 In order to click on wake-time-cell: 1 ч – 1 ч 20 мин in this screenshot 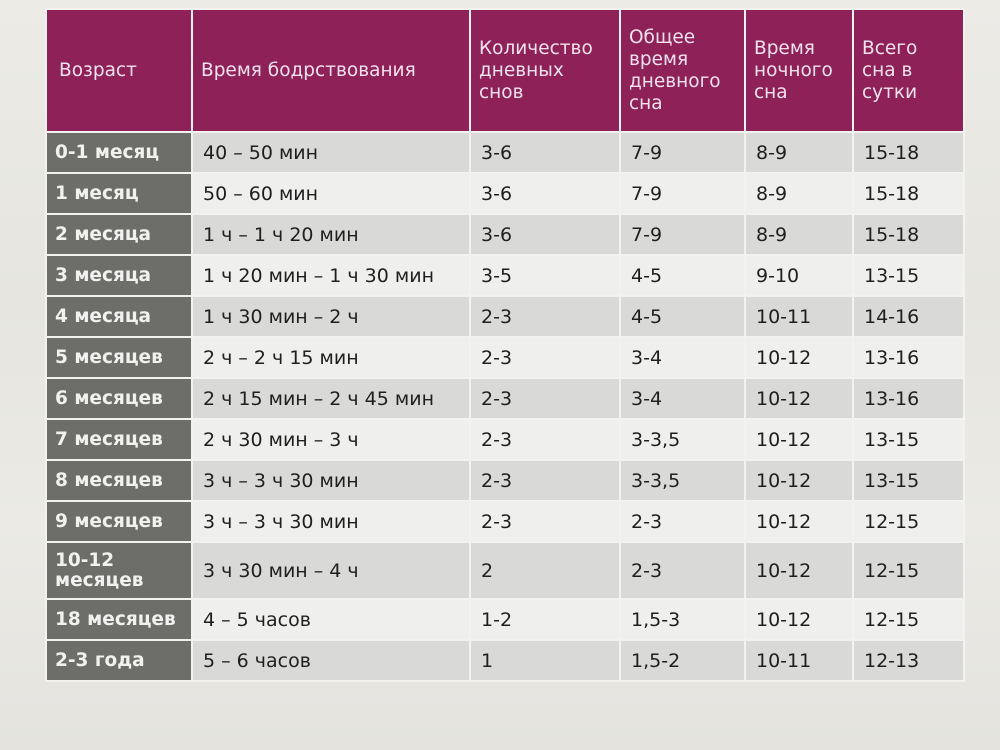, I will do `click(331, 234)`.